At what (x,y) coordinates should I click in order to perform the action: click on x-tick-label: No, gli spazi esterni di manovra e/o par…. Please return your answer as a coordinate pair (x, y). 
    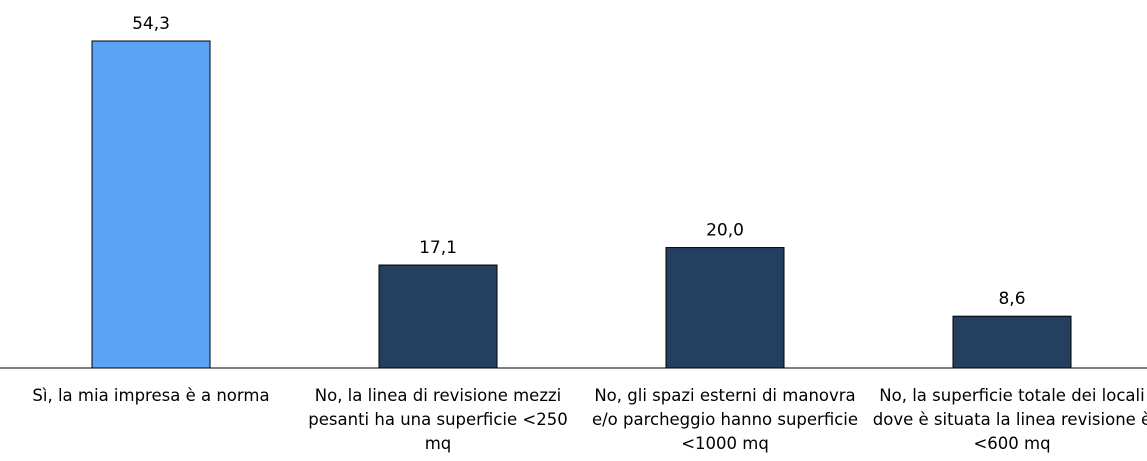
    Looking at the image, I should click on (725, 419).